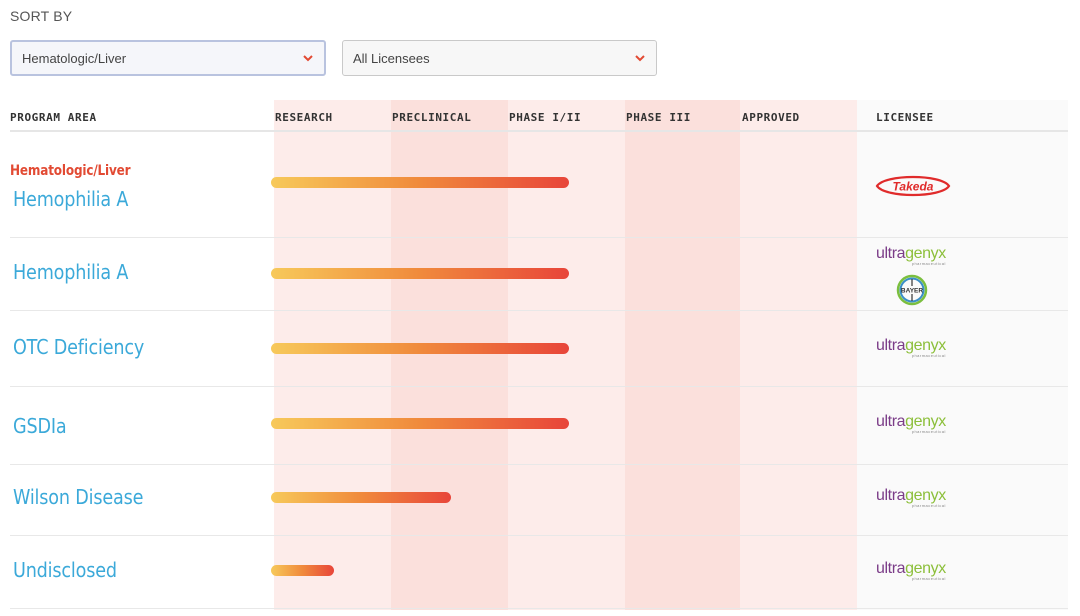  I want to click on header-research: RESEARCH, so click(304, 117).